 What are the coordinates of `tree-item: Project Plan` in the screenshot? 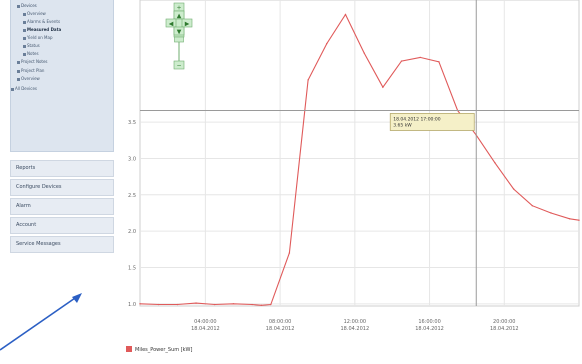 It's located at (30, 70).